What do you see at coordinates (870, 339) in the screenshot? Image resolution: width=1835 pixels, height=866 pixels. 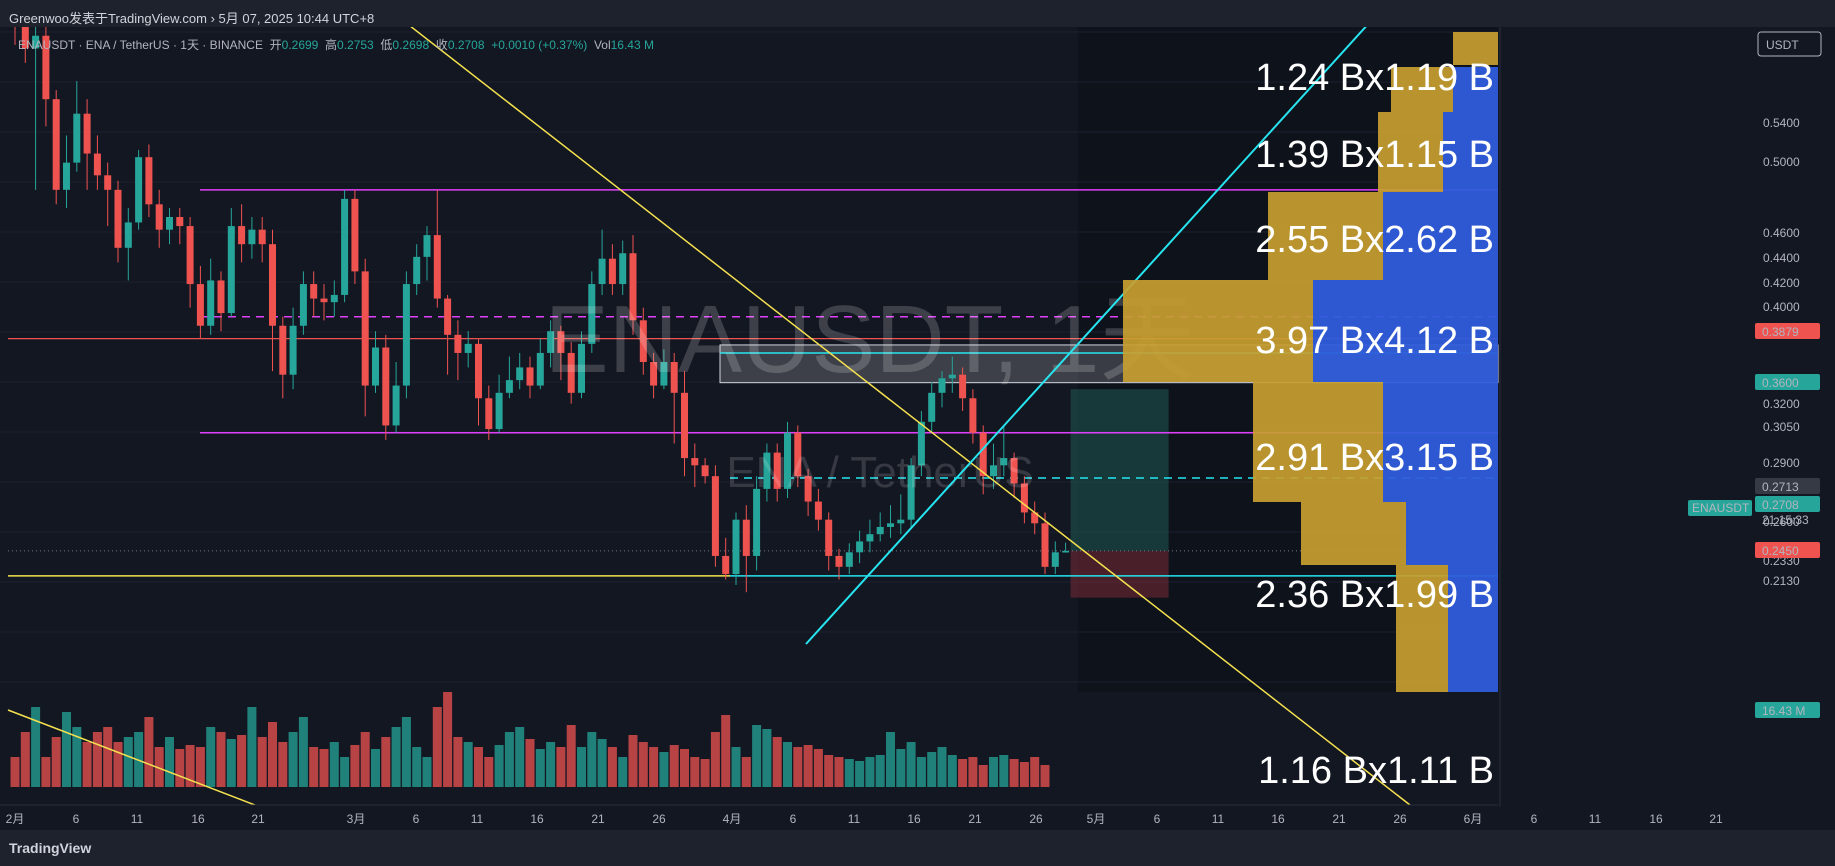 I see `watermark-main: ENAUSDT, 1天` at bounding box center [870, 339].